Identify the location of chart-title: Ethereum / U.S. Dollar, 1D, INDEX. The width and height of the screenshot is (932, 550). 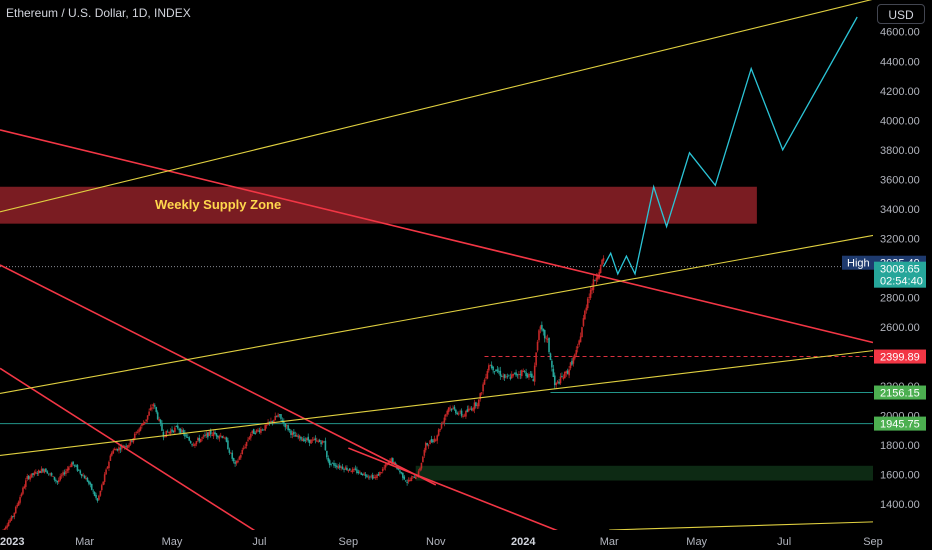
(98, 13).